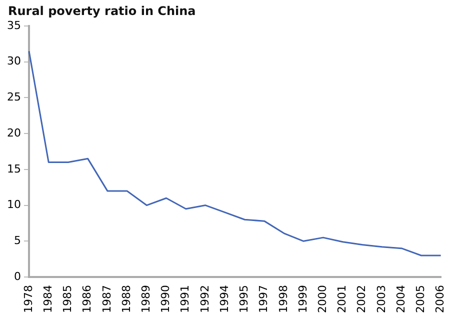  Describe the element at coordinates (13, 205) in the screenshot. I see `y-tick-label: 10` at that location.